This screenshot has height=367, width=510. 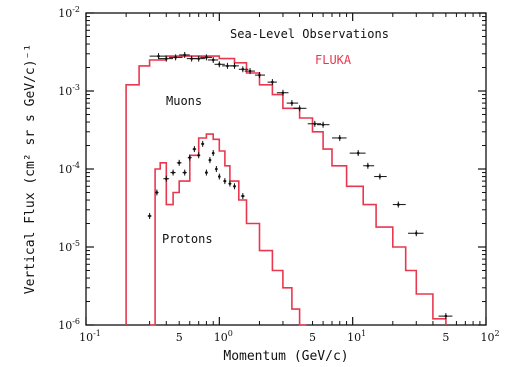 What do you see at coordinates (333, 60) in the screenshot?
I see `model-annotation: FLUKA` at bounding box center [333, 60].